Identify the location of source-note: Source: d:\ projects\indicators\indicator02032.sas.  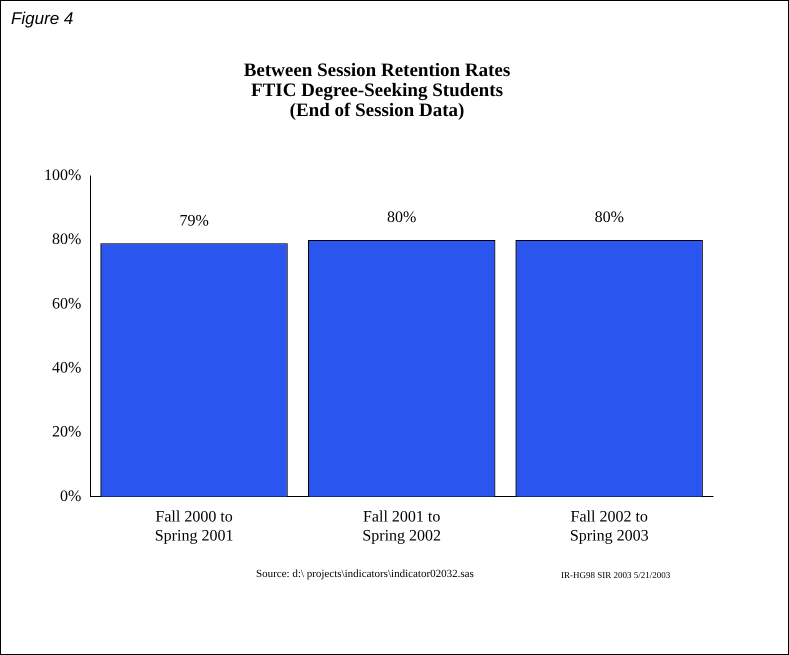
(365, 574).